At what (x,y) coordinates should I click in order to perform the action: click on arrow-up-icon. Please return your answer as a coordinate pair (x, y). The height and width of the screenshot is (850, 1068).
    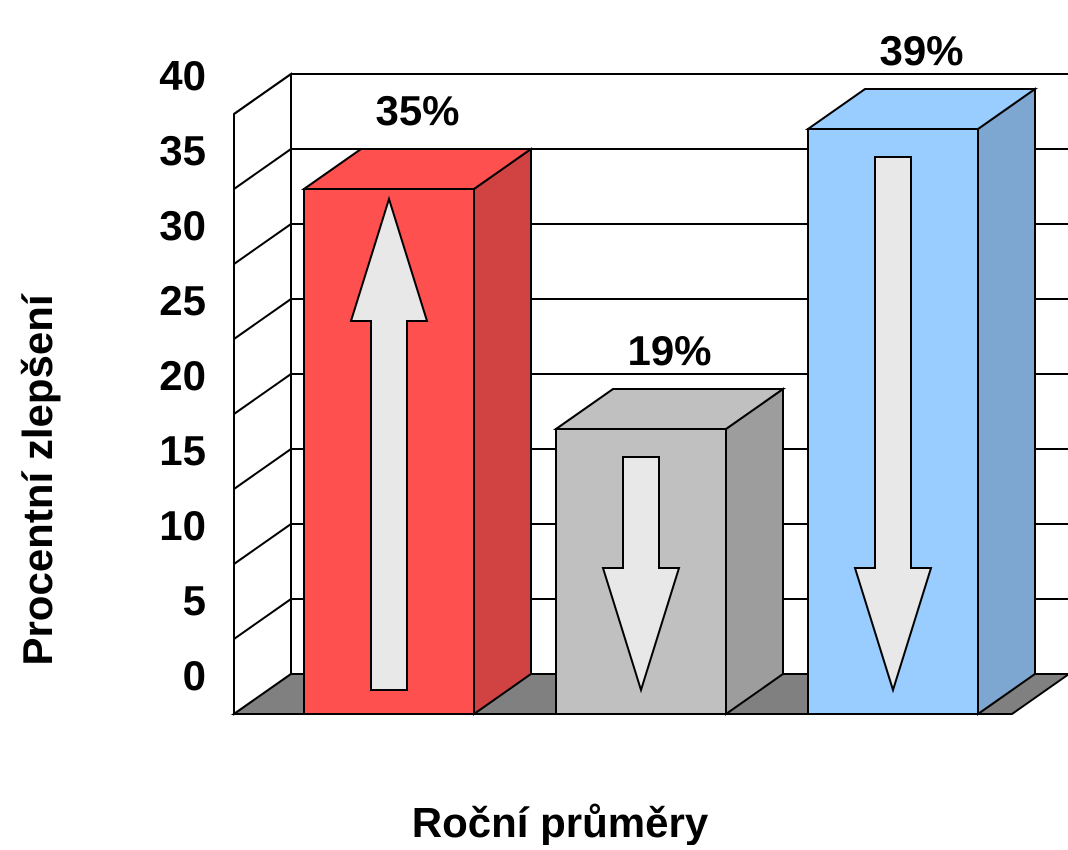
    Looking at the image, I should click on (389, 443).